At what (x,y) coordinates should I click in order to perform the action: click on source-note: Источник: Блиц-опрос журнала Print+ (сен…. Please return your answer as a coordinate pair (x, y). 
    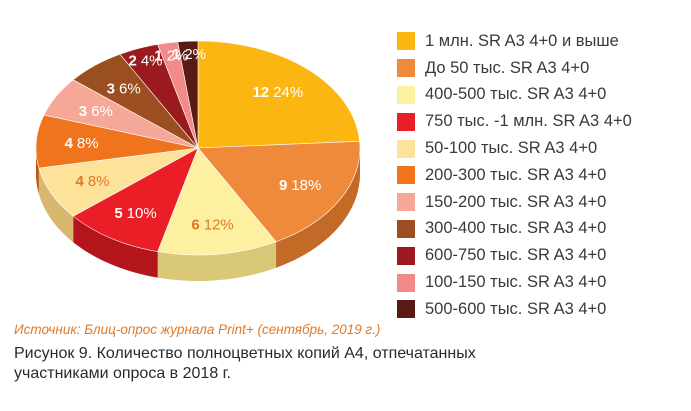
    Looking at the image, I should click on (197, 329).